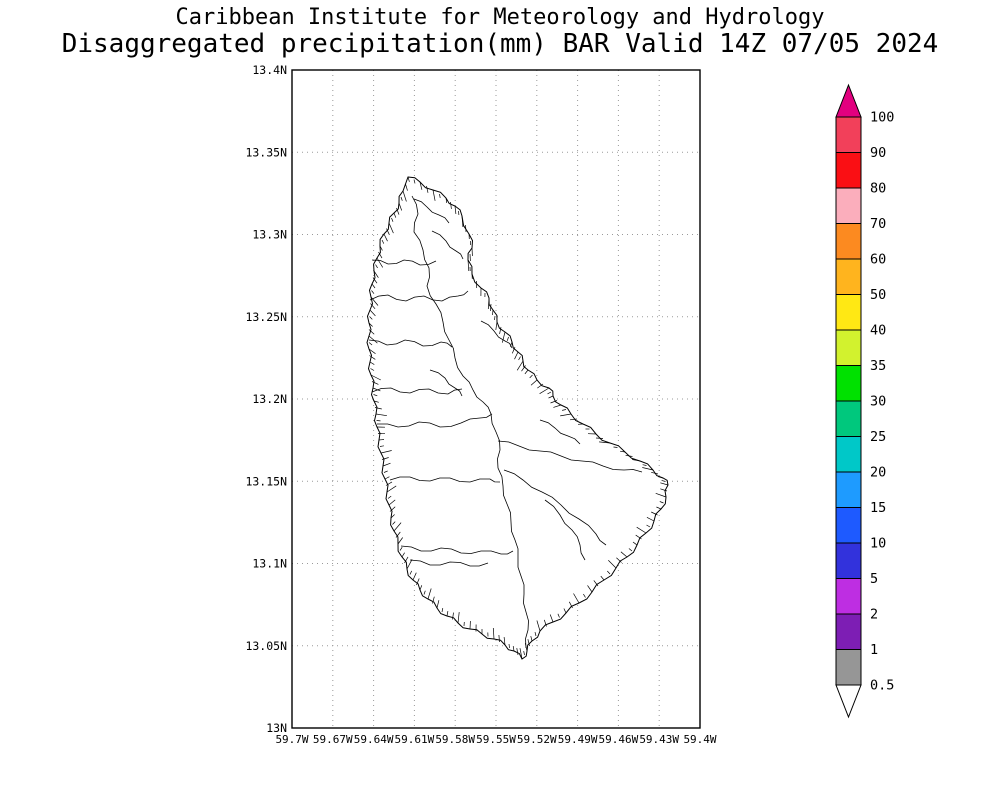  What do you see at coordinates (878, 189) in the screenshot?
I see `colorbar-tick-label: 80` at bounding box center [878, 189].